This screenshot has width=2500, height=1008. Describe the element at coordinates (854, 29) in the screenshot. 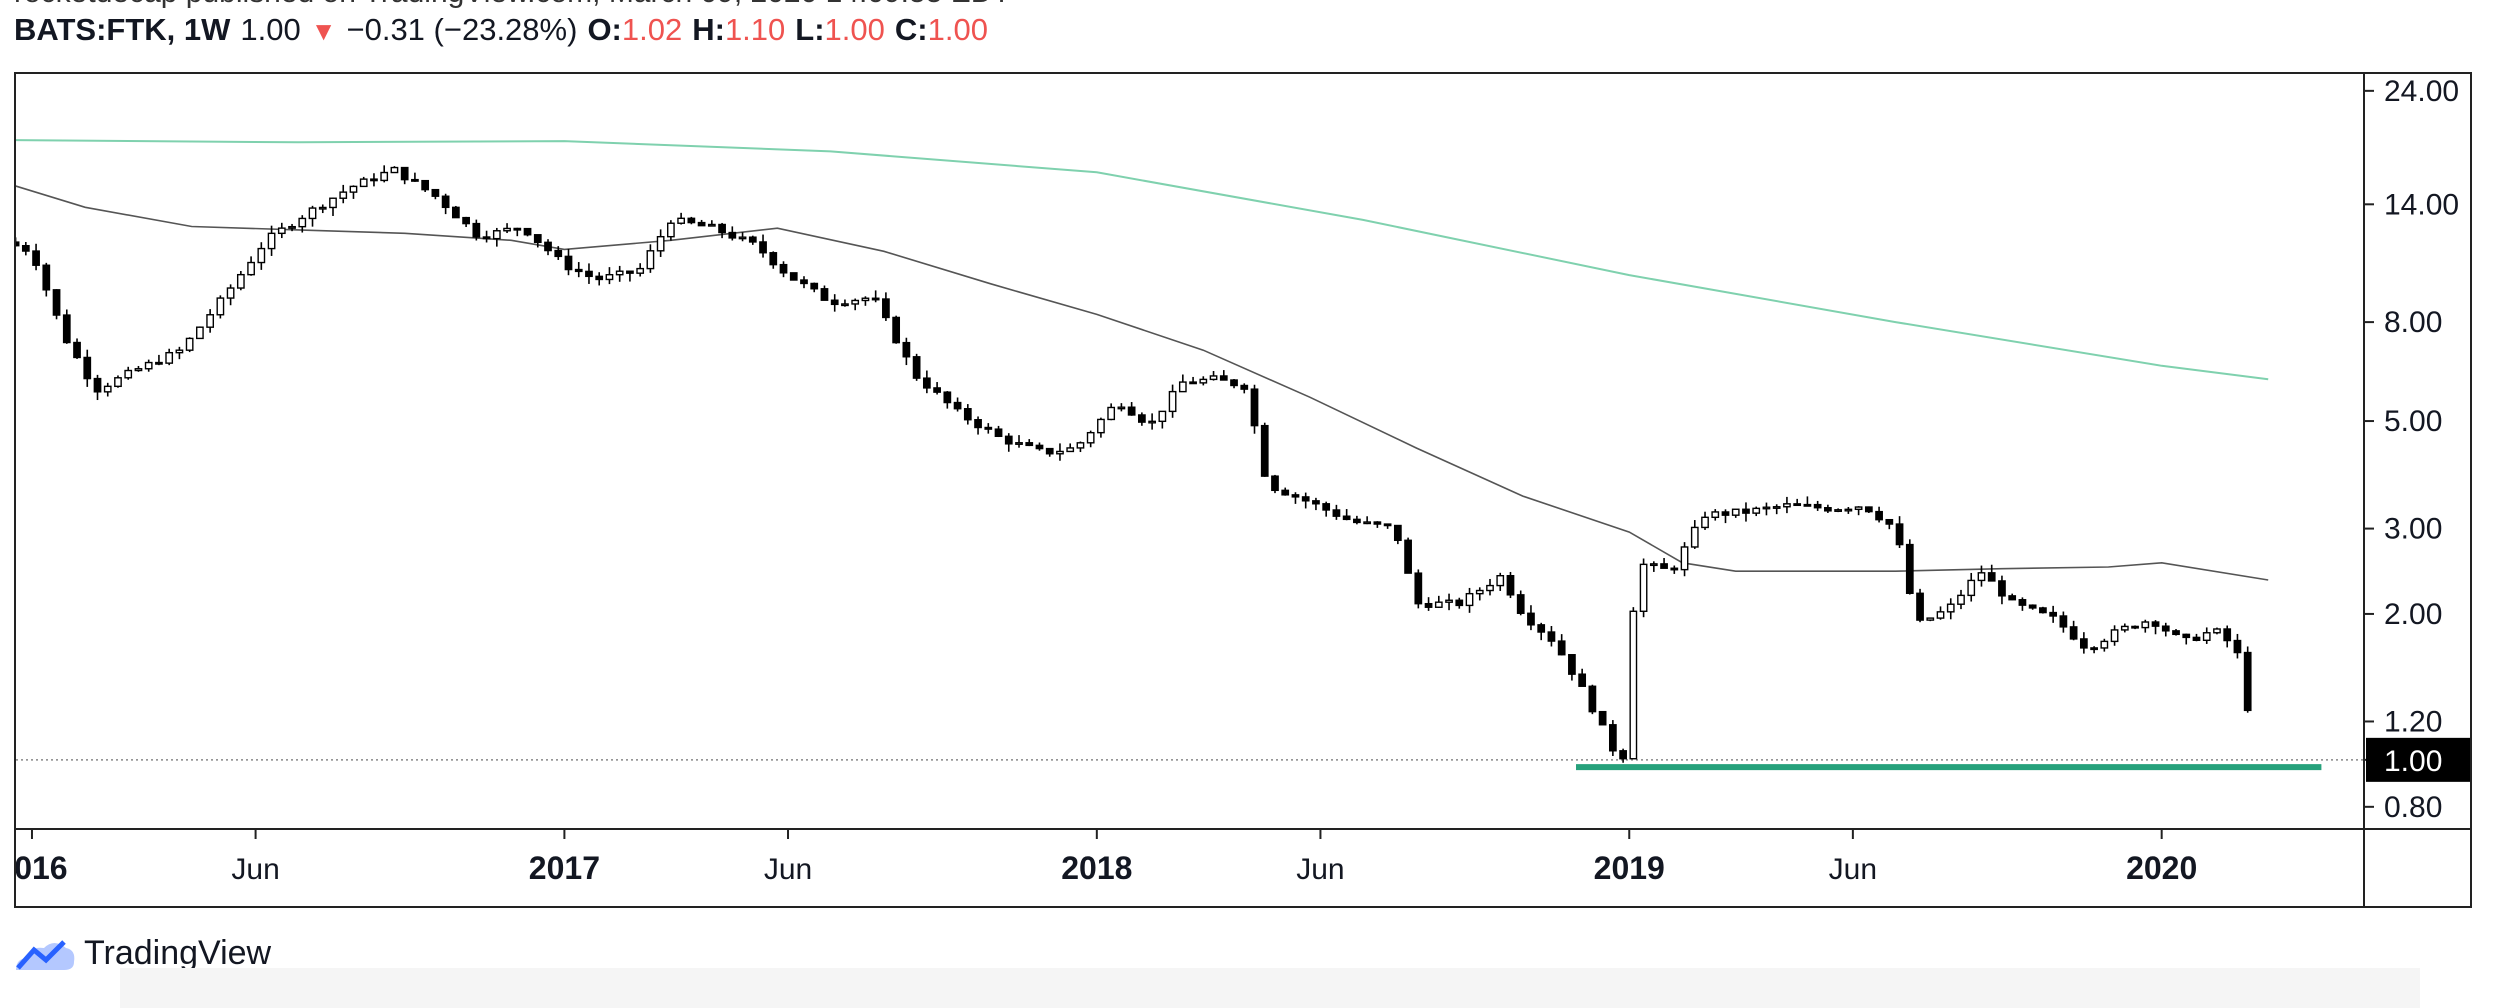

I see `low-value: 1.00` at that location.